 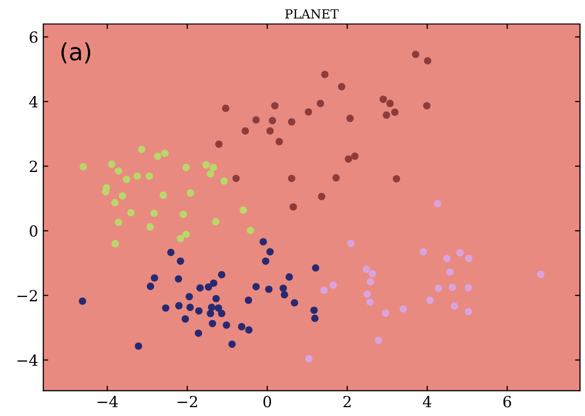 I want to click on y-tick-label: −4, so click(x=28, y=360).